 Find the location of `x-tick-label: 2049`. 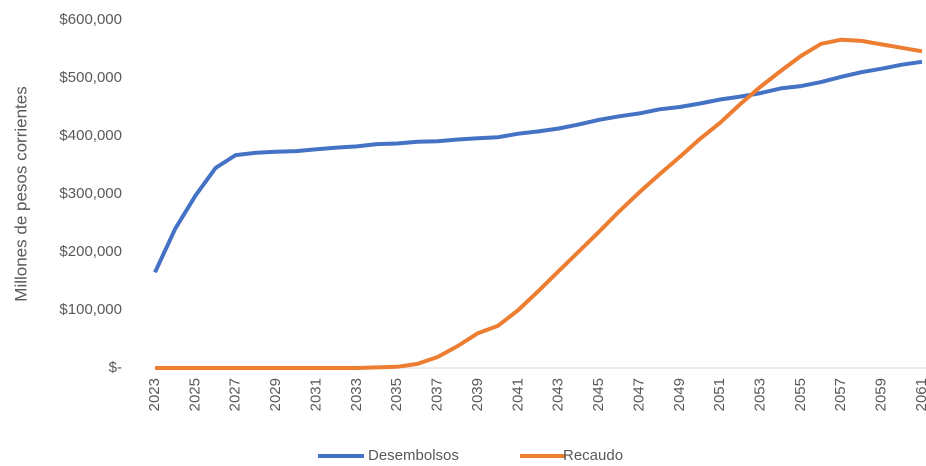

x-tick-label: 2049 is located at coordinates (679, 394).